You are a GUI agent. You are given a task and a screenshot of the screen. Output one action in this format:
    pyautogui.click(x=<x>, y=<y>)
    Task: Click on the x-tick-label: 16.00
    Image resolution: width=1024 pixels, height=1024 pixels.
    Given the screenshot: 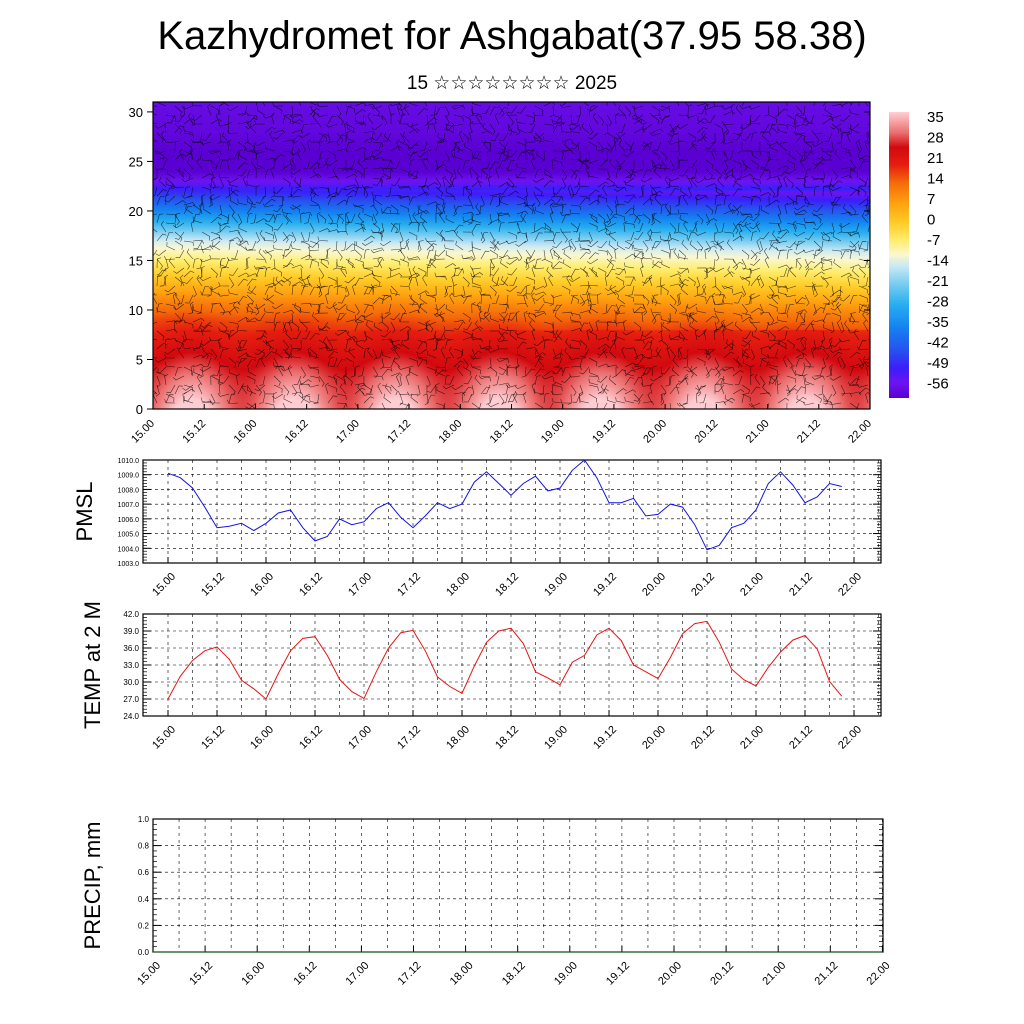 What is the action you would take?
    pyautogui.click(x=262, y=585)
    